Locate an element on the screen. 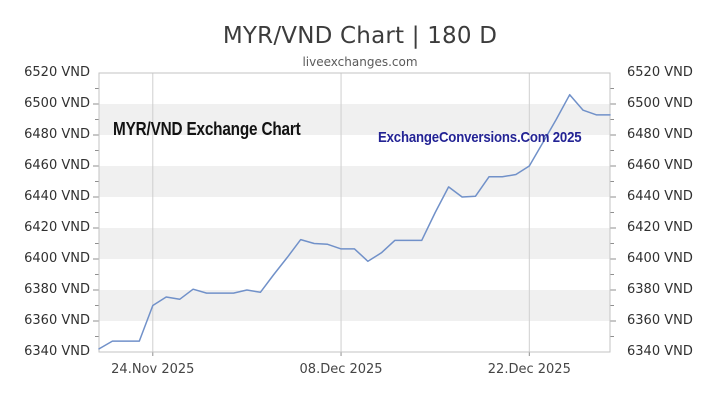 This screenshot has width=720, height=405. y-axis-label-right: 6500 VND is located at coordinates (660, 103).